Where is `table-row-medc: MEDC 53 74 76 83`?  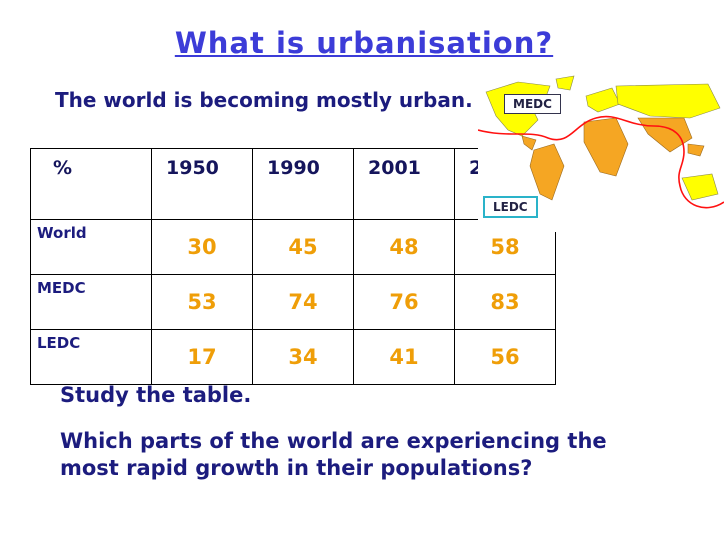 table-row-medc: MEDC 53 74 76 83 is located at coordinates (293, 302).